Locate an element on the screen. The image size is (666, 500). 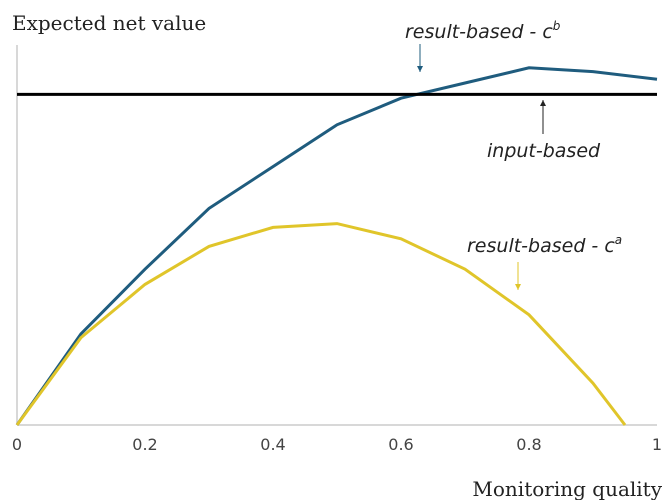
x-tick-label: 0 is located at coordinates (17, 444).